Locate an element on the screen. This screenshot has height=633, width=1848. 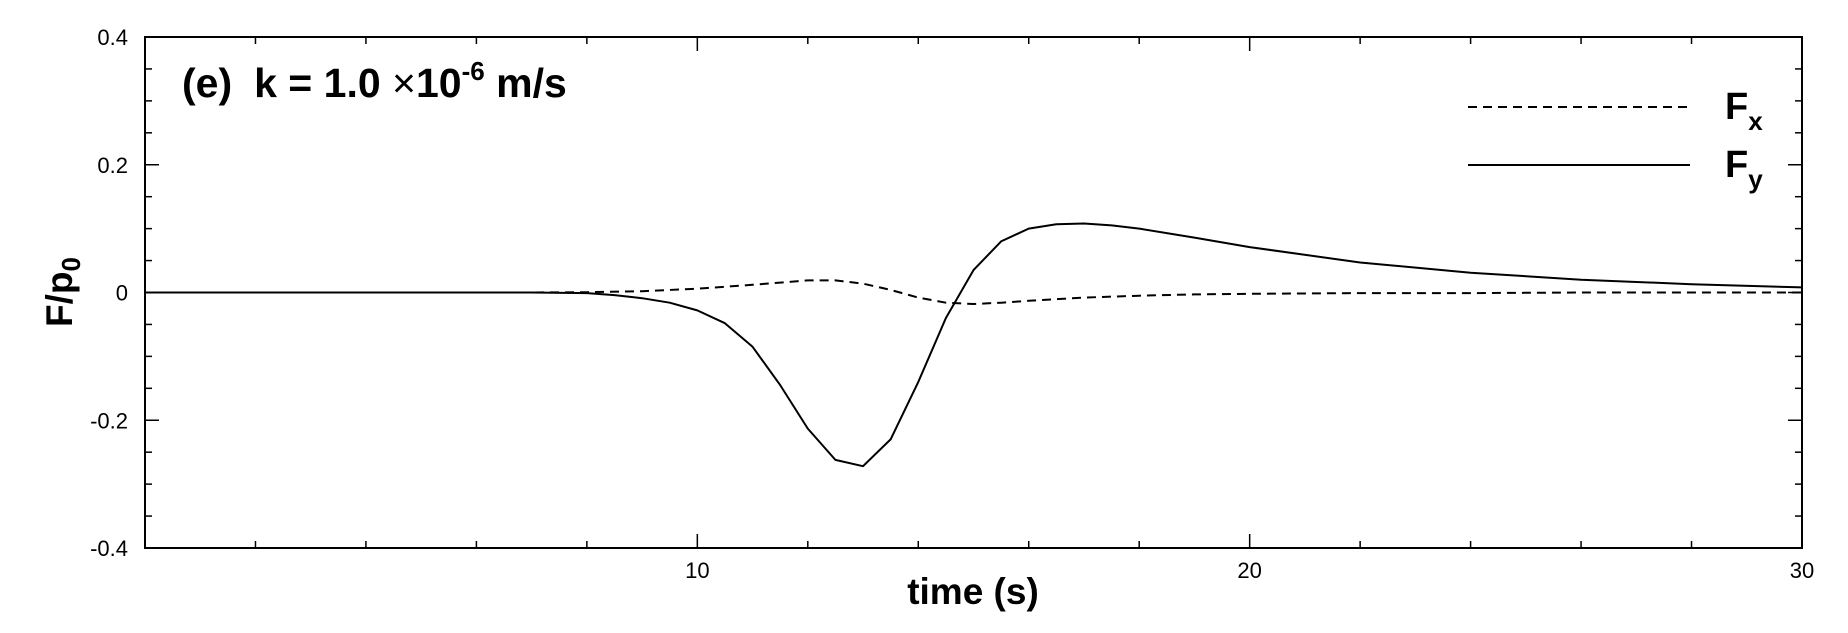
y-axis-title: F/p0 is located at coordinates (62, 292).